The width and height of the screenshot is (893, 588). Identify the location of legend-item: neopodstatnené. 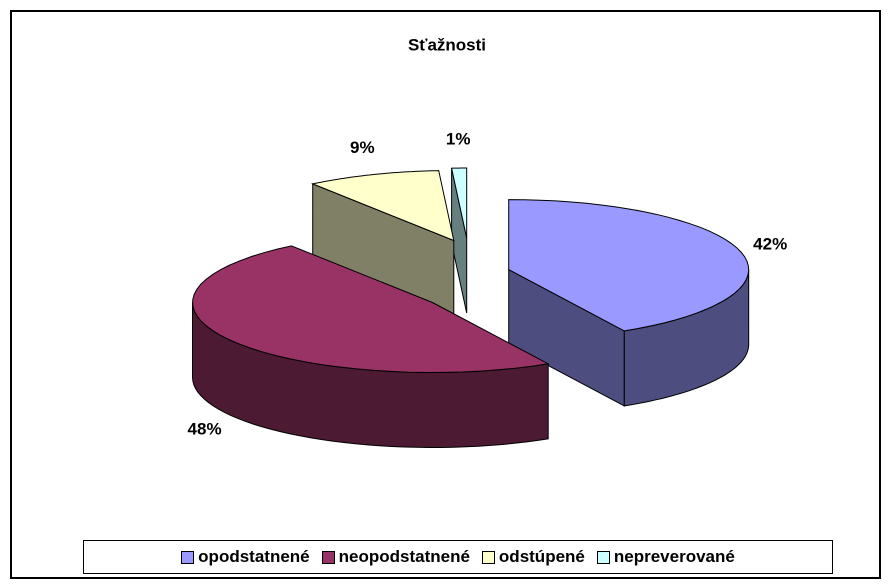
(395, 557).